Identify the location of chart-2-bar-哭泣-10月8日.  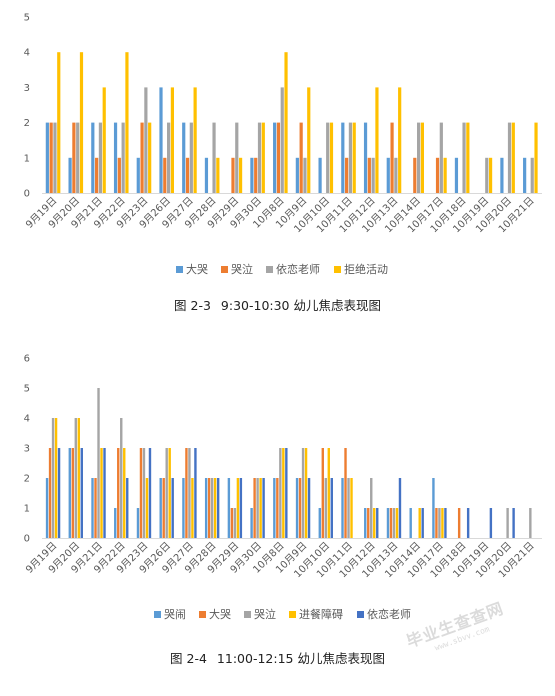
(280, 493).